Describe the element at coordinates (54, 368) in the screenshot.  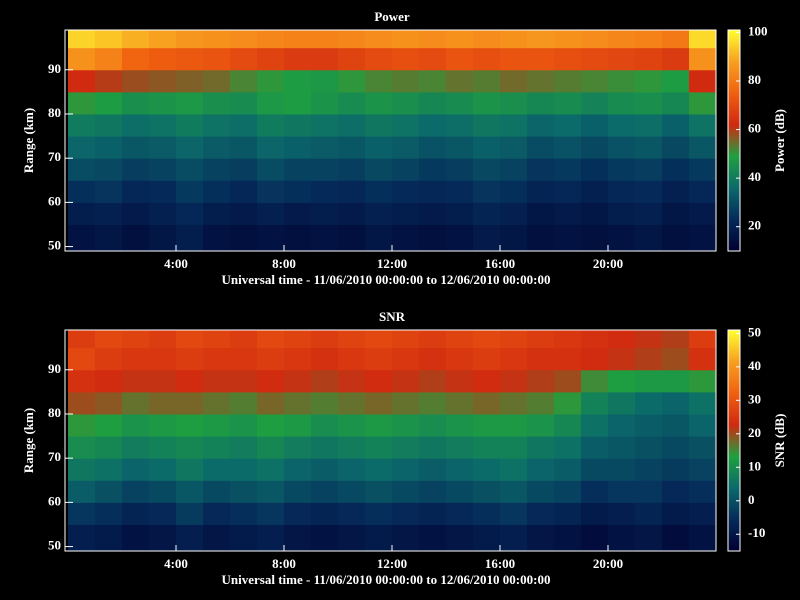
I see `y-tick-label: 90` at that location.